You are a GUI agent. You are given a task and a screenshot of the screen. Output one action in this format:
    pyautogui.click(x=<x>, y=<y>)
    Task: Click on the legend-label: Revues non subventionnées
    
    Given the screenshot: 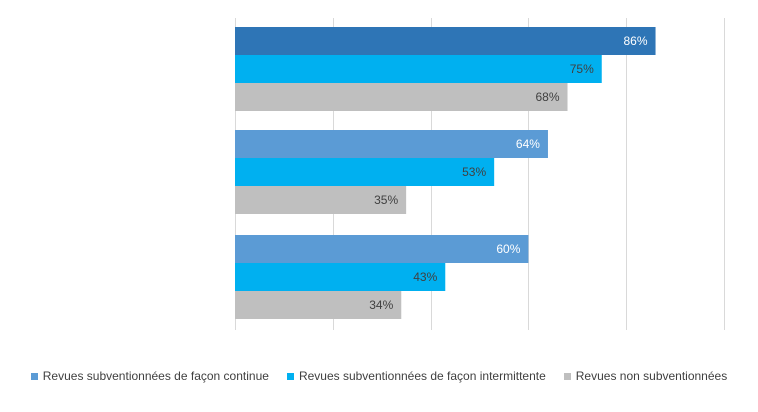 What is the action you would take?
    pyautogui.click(x=651, y=376)
    